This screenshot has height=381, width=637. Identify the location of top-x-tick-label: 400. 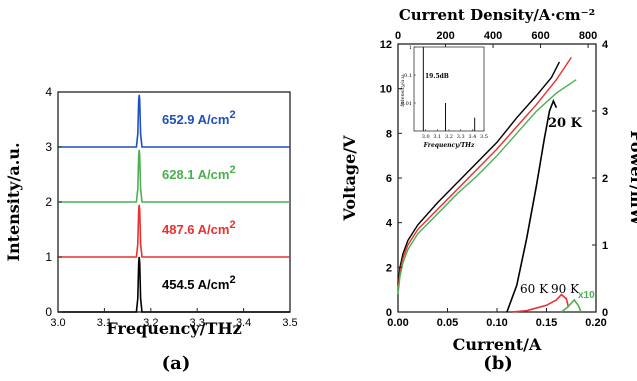
(493, 36).